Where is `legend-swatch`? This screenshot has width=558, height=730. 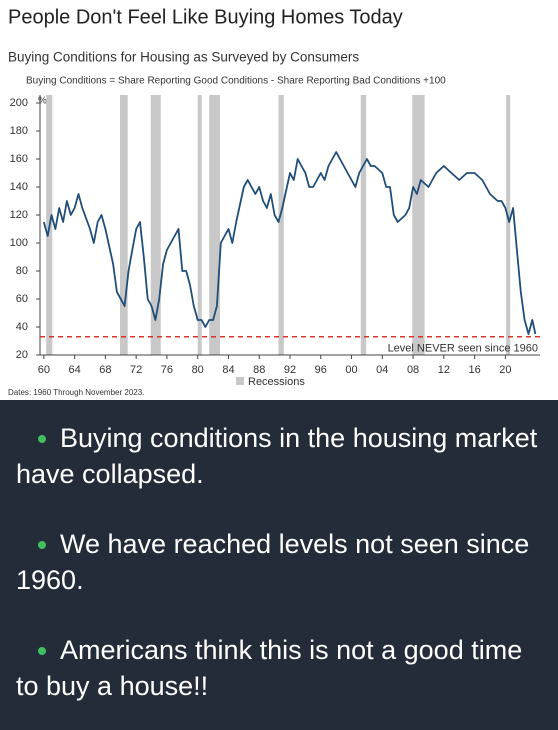
legend-swatch is located at coordinates (240, 381).